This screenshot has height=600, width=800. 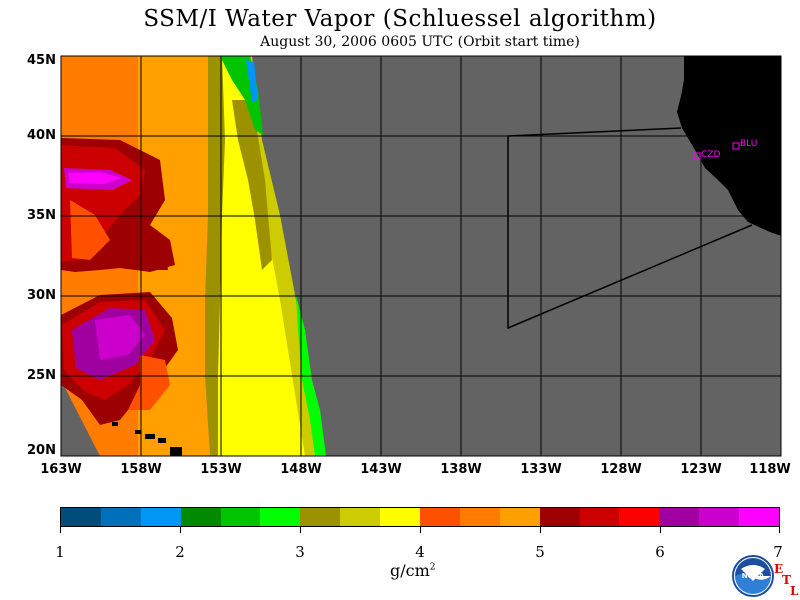 What do you see at coordinates (218, 256) in the screenshot?
I see `swath-olive-band` at bounding box center [218, 256].